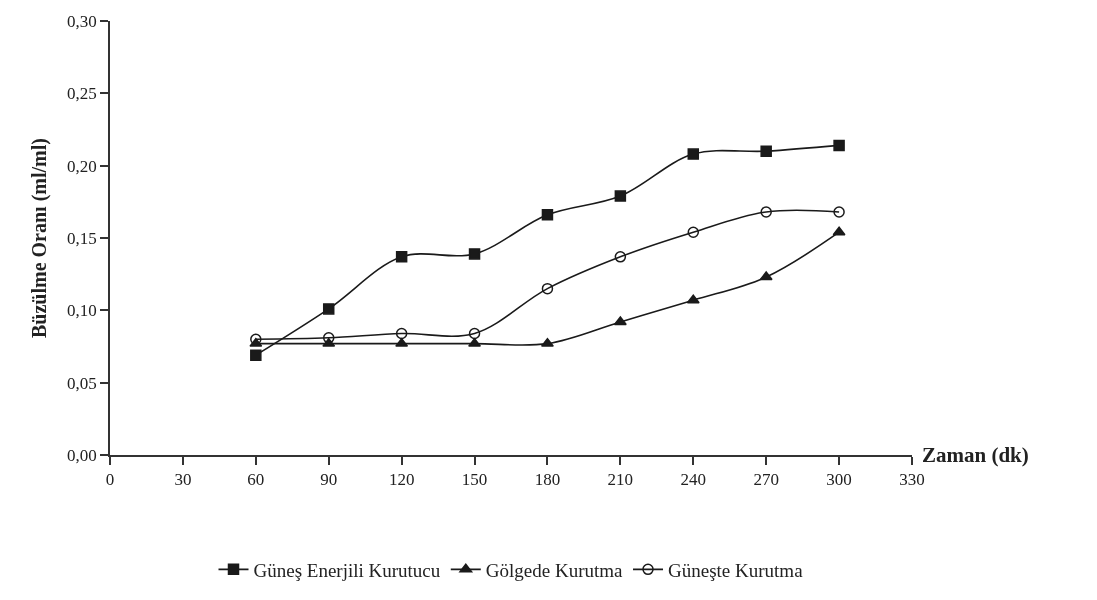 The width and height of the screenshot is (1097, 600). What do you see at coordinates (82, 21) in the screenshot?
I see `y-tick-label: 0,30` at bounding box center [82, 21].